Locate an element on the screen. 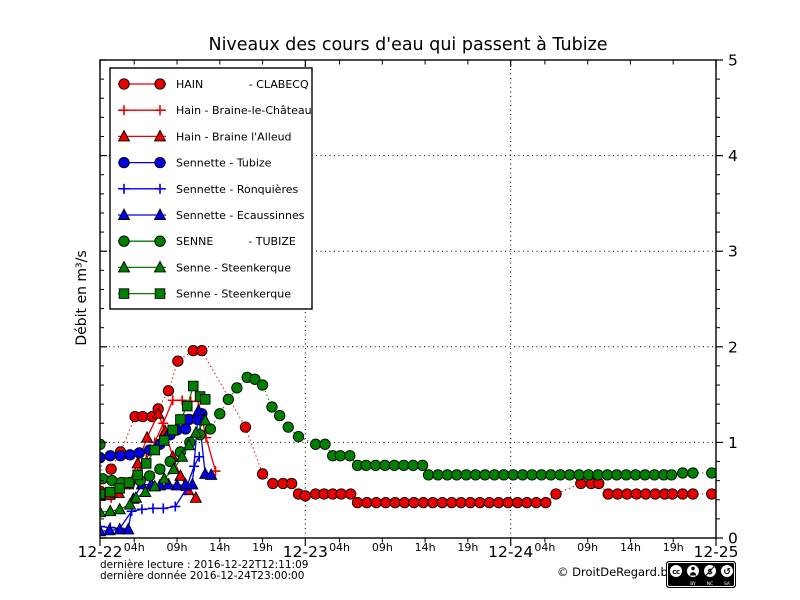 The height and width of the screenshot is (600, 800). x-hour-label: 19h is located at coordinates (467, 547).